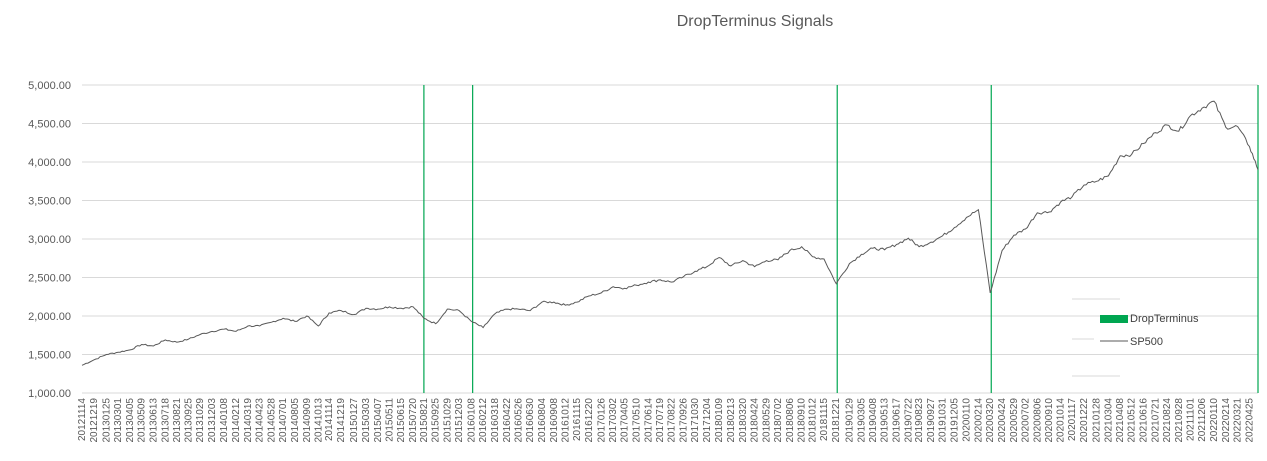 The height and width of the screenshot is (461, 1267). Describe the element at coordinates (153, 420) in the screenshot. I see `x-tick-label: 20130613` at that location.